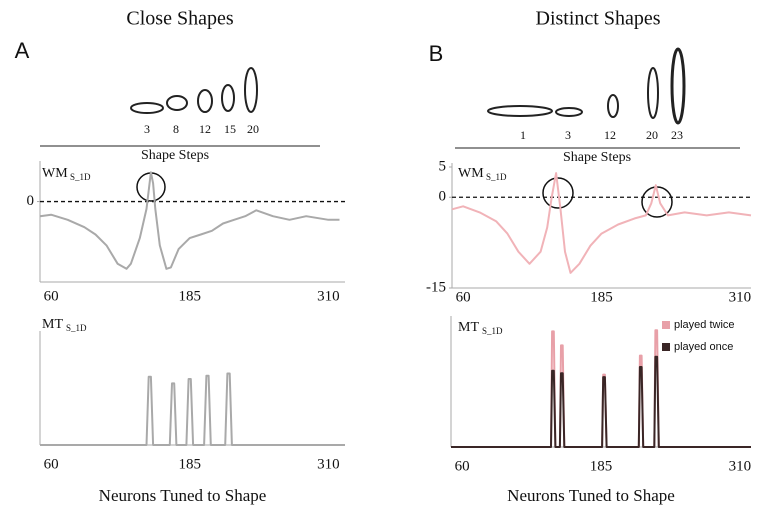 This screenshot has width=759, height=514. Describe the element at coordinates (176, 129) in the screenshot. I see `shape-step: 8` at that location.